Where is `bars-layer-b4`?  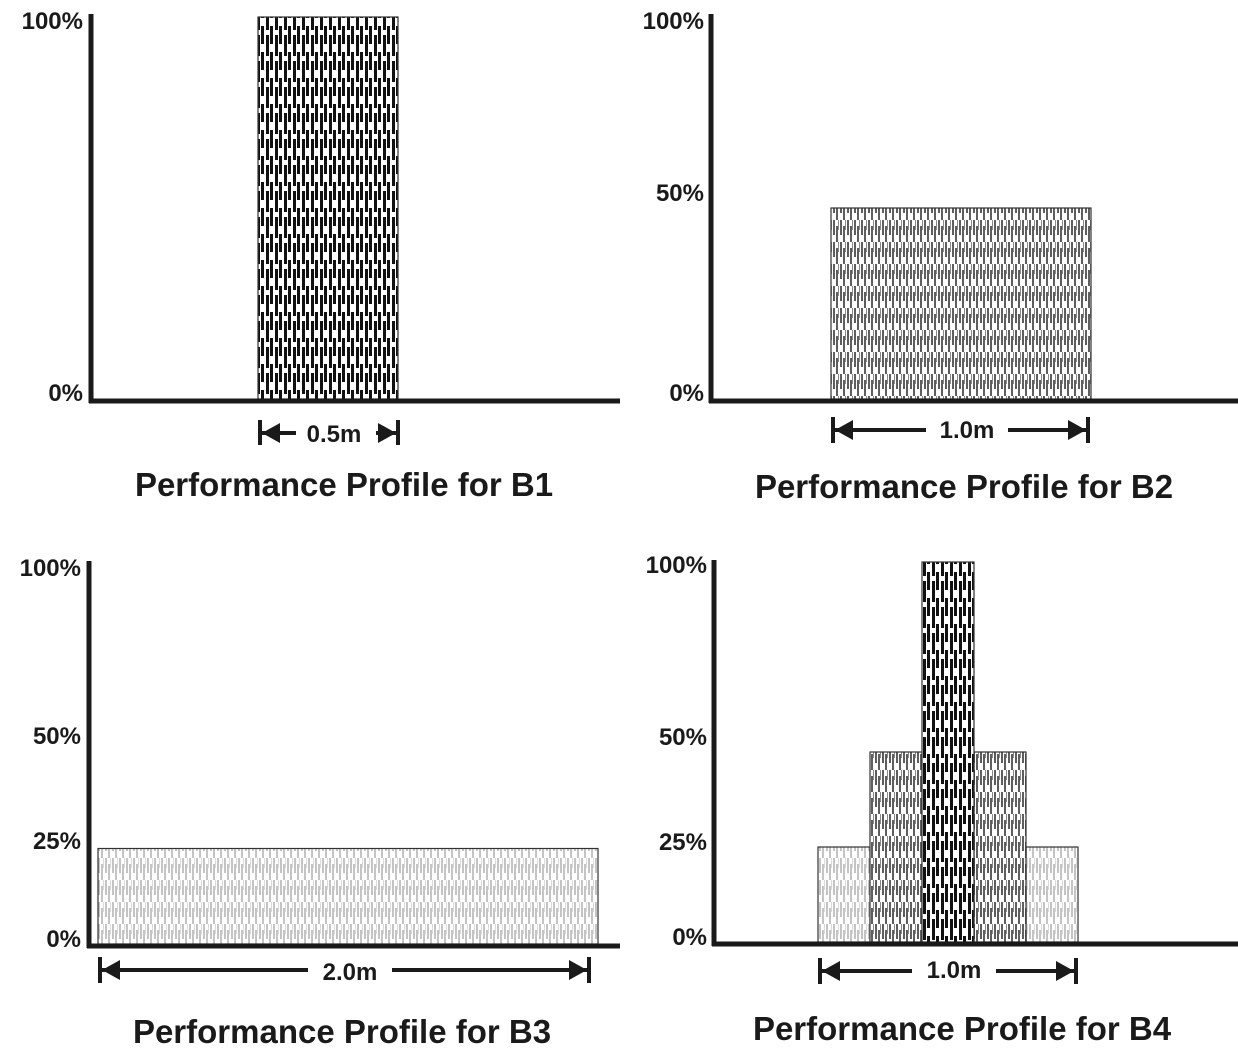
bars-layer-b4 is located at coordinates (948, 752).